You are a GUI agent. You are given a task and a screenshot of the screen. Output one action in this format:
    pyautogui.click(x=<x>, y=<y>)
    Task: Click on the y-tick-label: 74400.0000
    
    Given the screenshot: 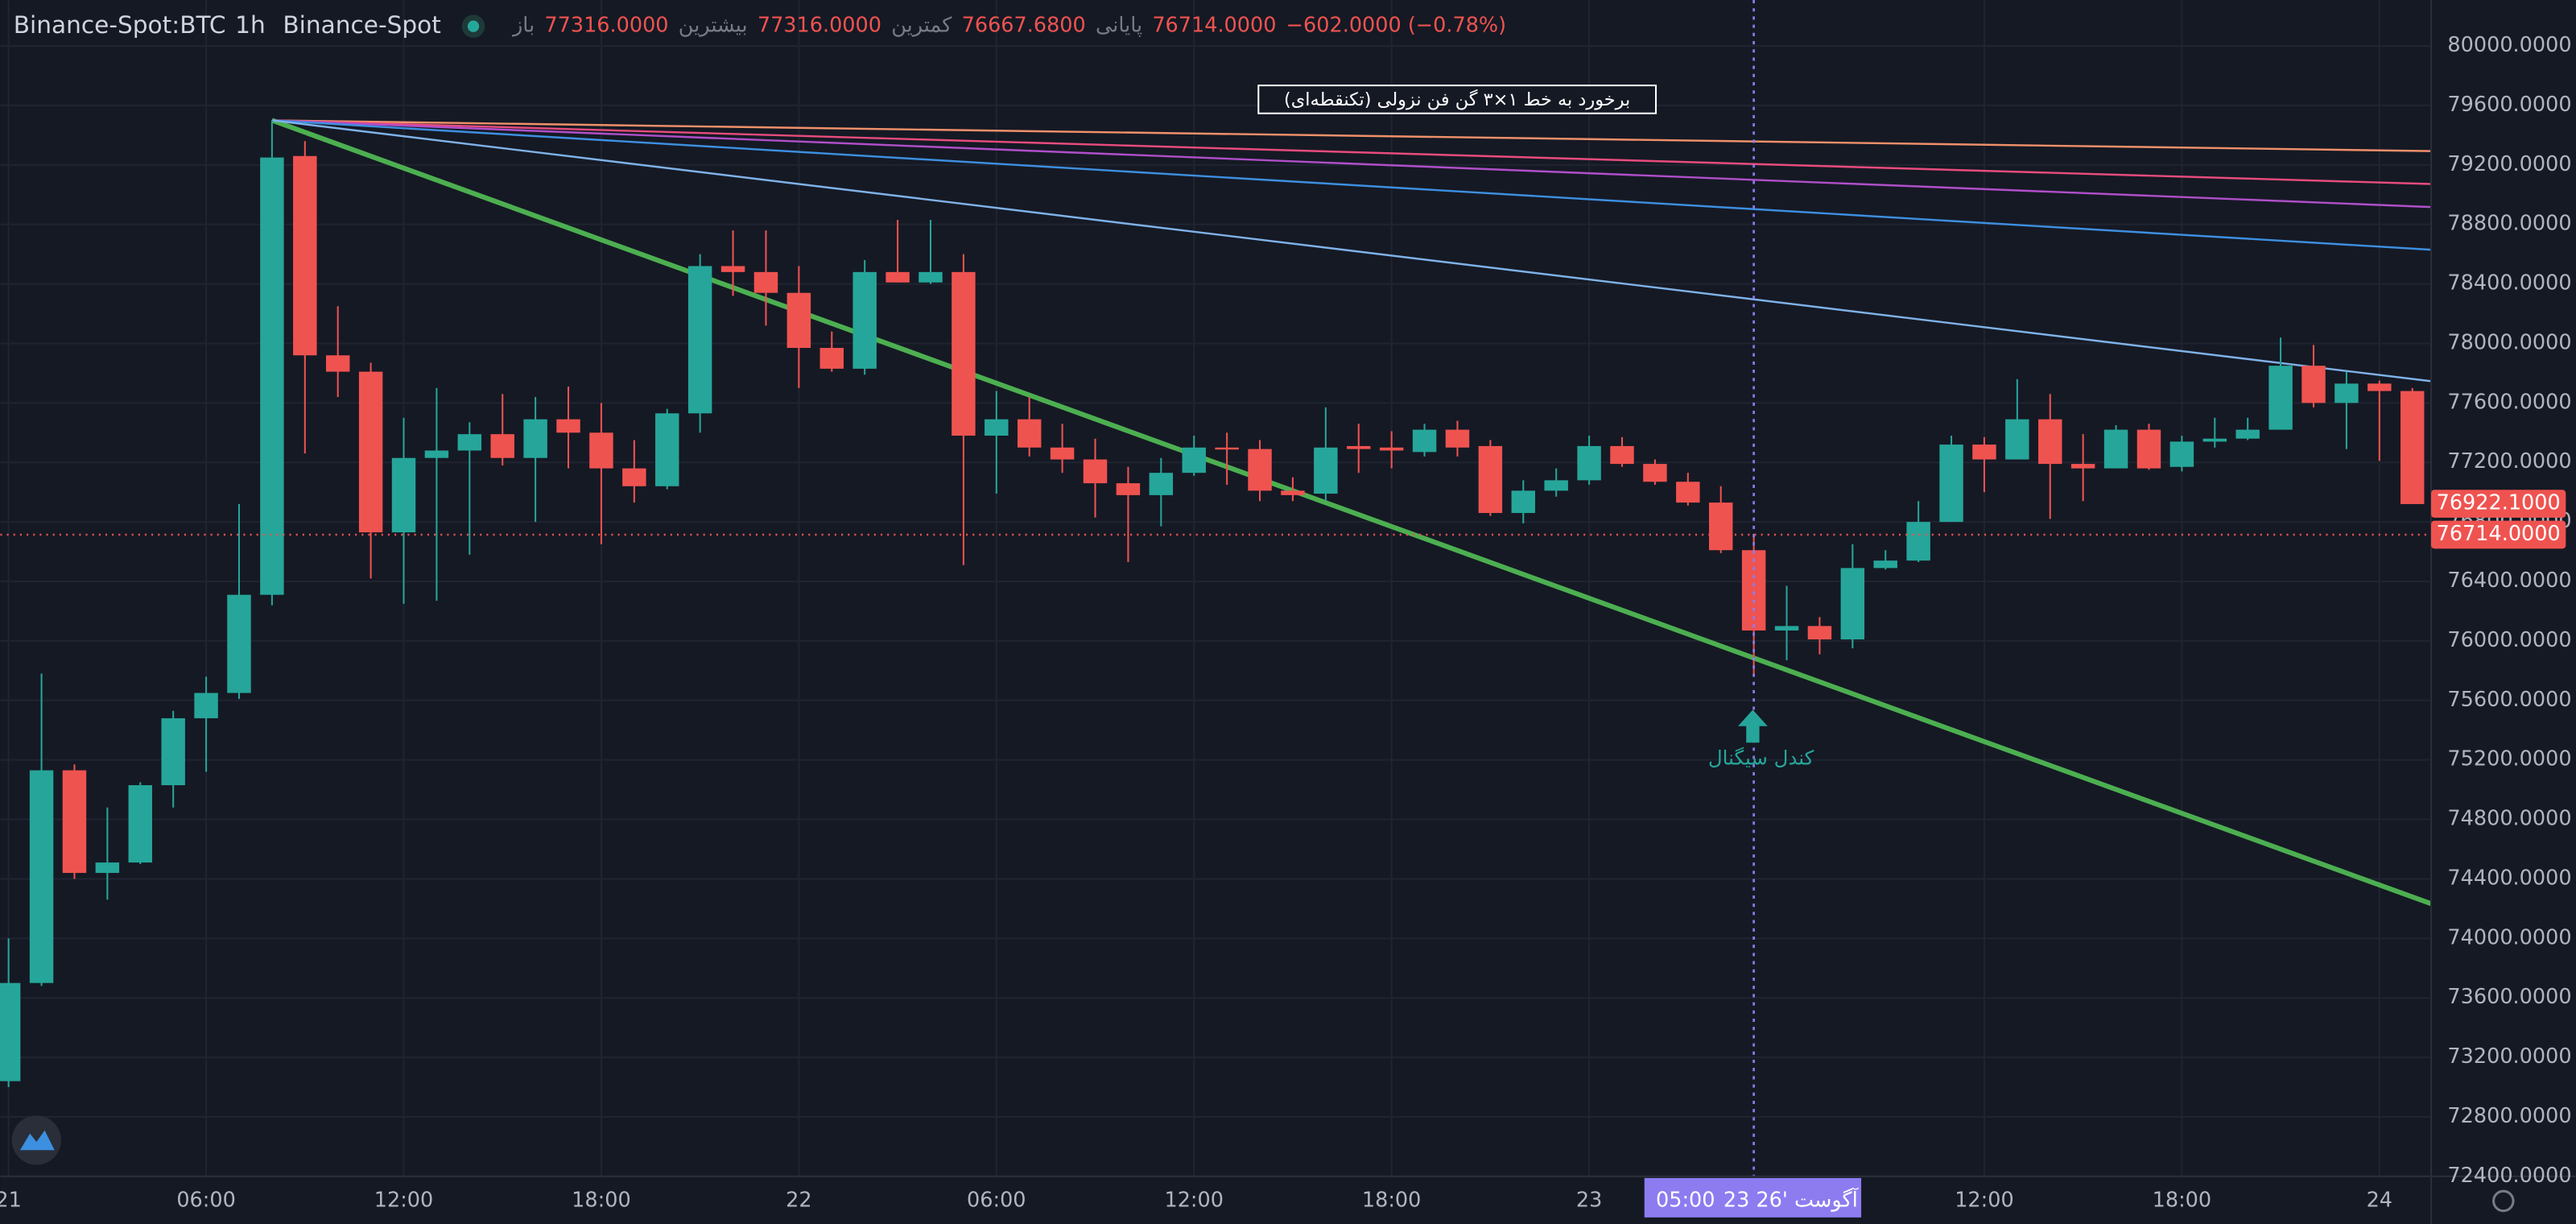 What is the action you would take?
    pyautogui.click(x=2509, y=878)
    